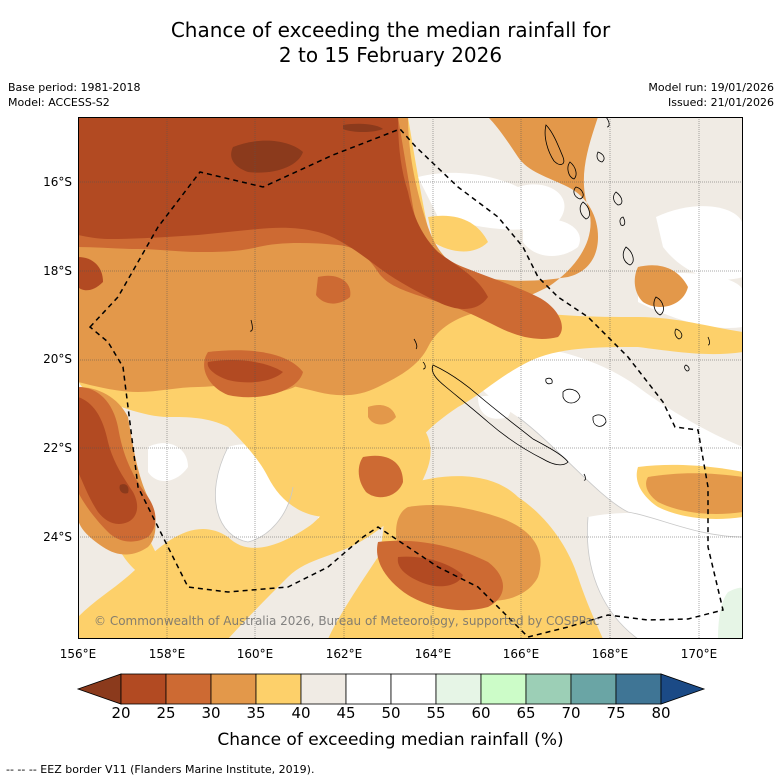  What do you see at coordinates (166, 713) in the screenshot?
I see `cb-tick-25: 25` at bounding box center [166, 713].